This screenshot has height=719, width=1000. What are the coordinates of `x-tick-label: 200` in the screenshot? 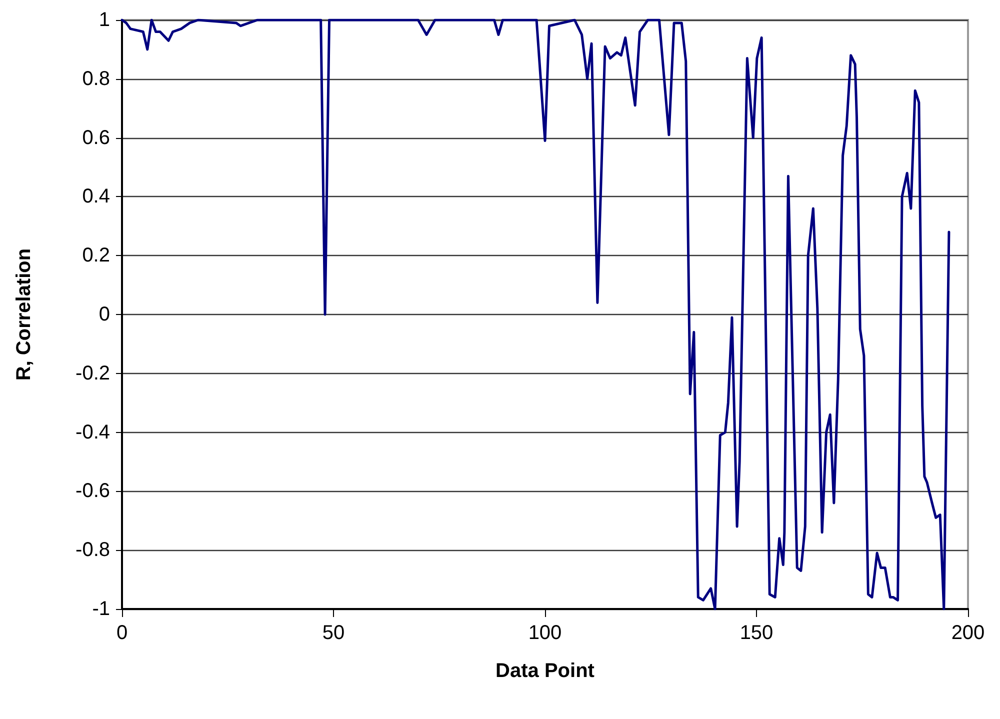 It's located at (968, 633).